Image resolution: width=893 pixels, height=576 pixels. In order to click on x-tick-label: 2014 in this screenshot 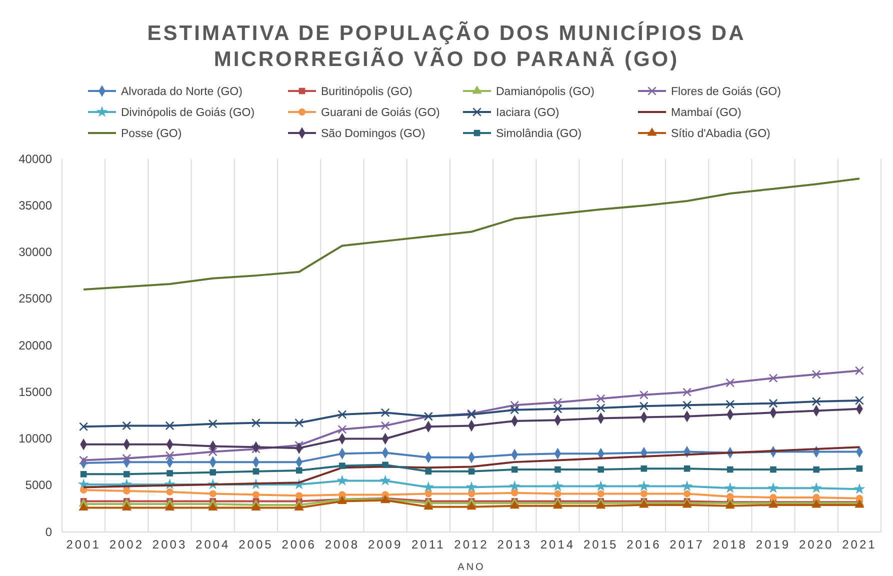, I will do `click(558, 545)`.